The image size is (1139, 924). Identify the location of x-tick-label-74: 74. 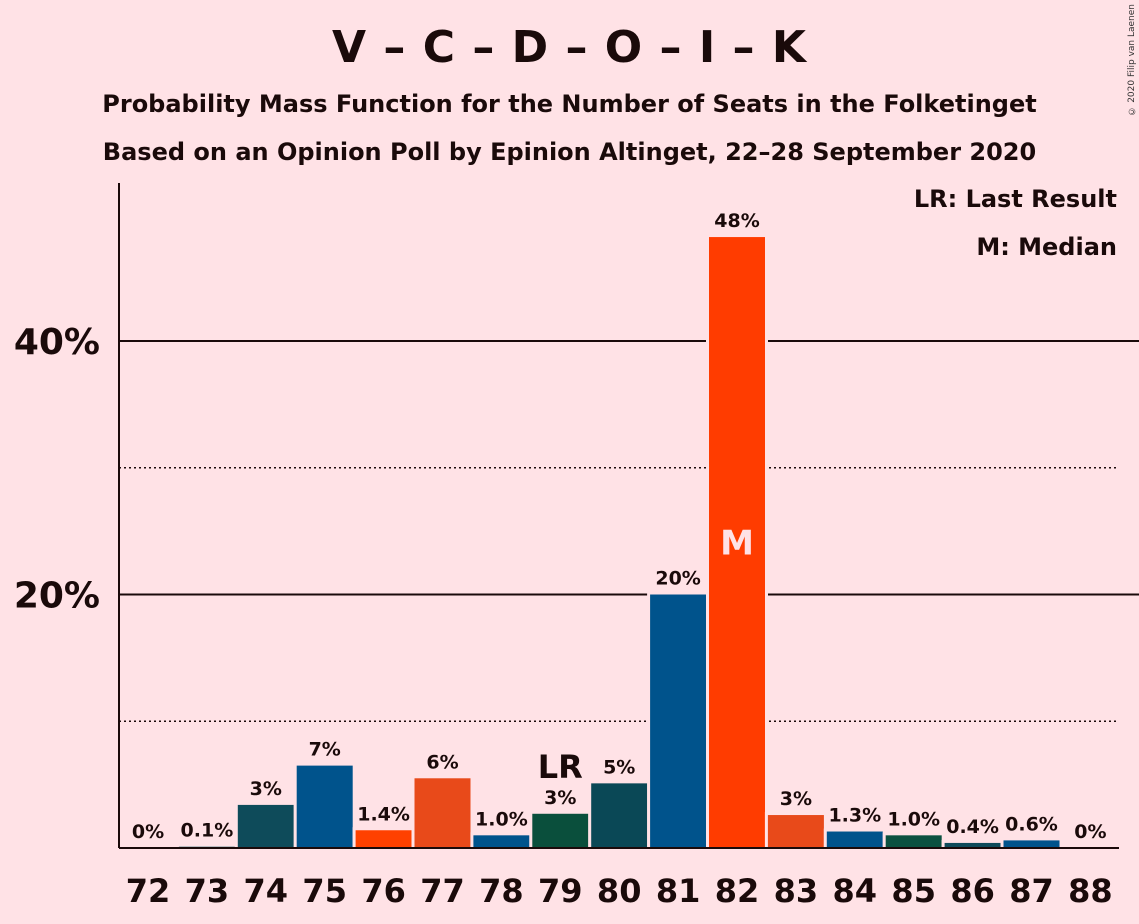
(266, 891).